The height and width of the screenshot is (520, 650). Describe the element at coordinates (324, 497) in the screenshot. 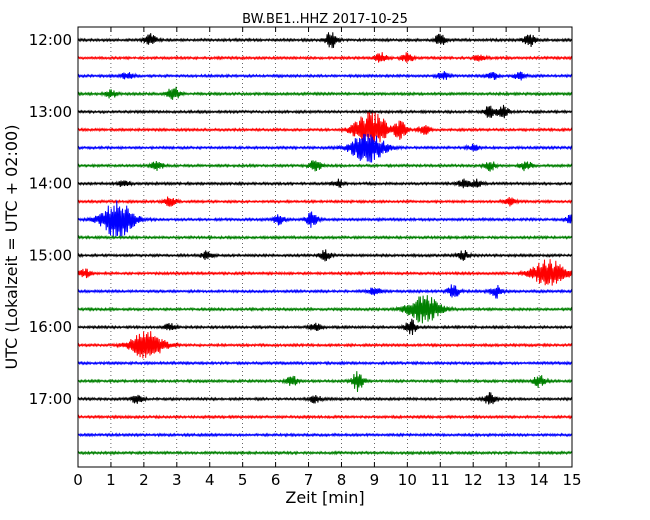

I see `x-axis-label: Zeit [min]` at that location.